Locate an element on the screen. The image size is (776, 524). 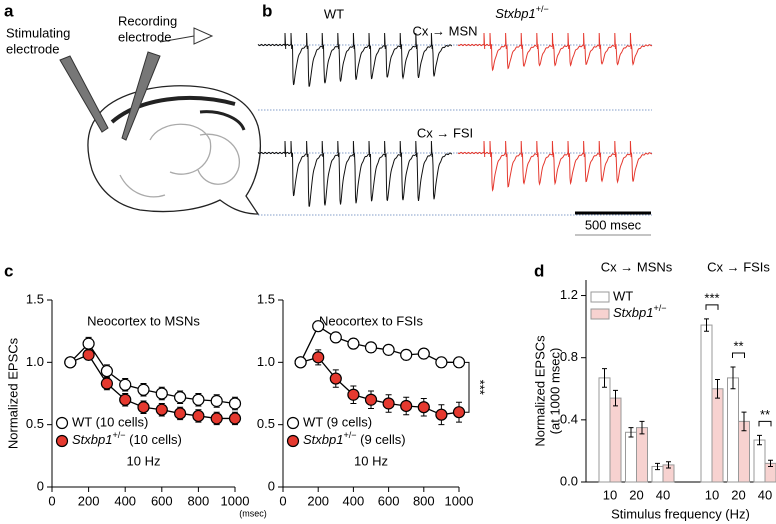
panel-label: d is located at coordinates (539, 270).